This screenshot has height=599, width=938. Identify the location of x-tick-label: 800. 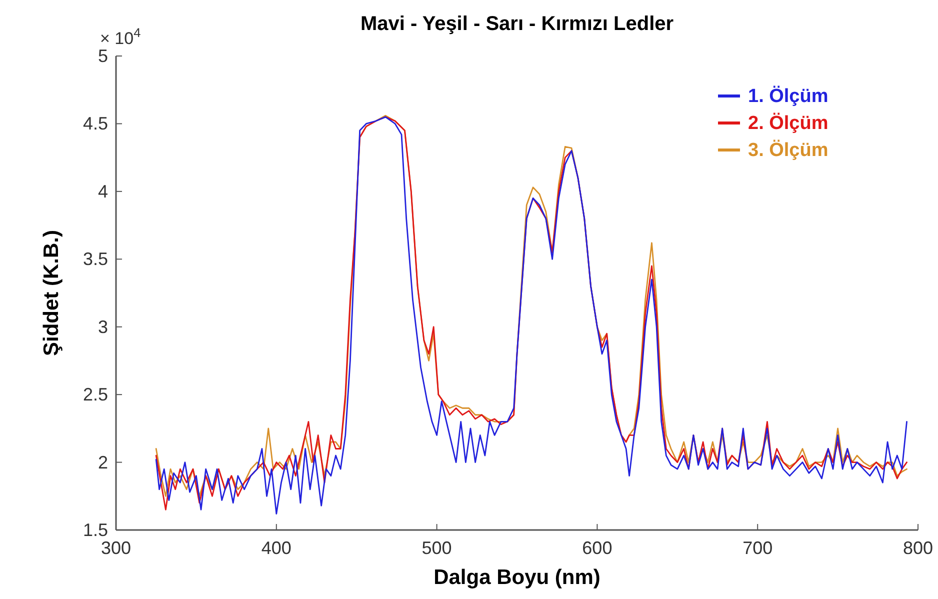
(918, 548).